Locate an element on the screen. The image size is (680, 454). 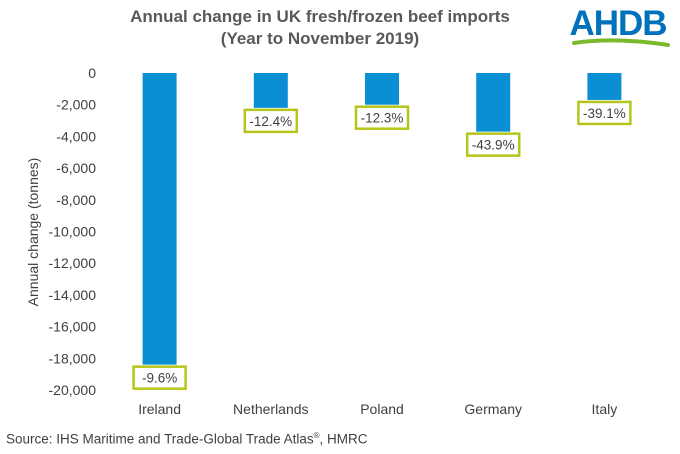
y-tick-label: 0 is located at coordinates (92, 73).